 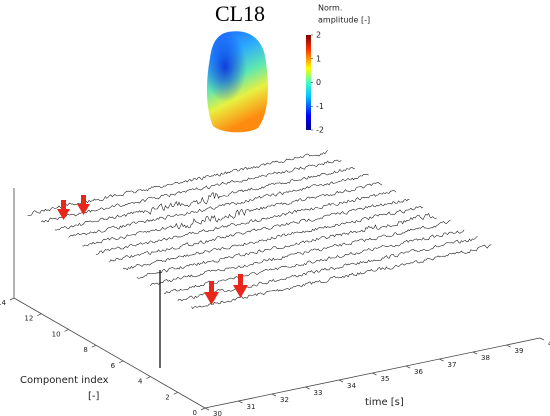 I want to click on x-axis-label: time [s], so click(x=384, y=402).